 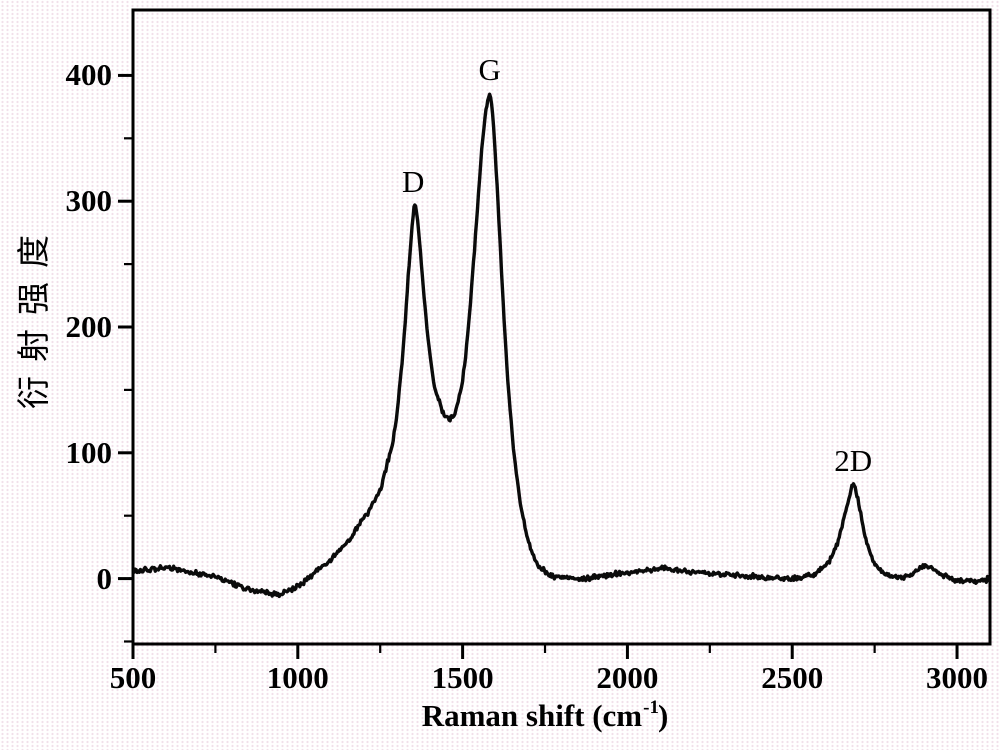 What do you see at coordinates (89, 201) in the screenshot?
I see `y-tick-label-300: 300` at bounding box center [89, 201].